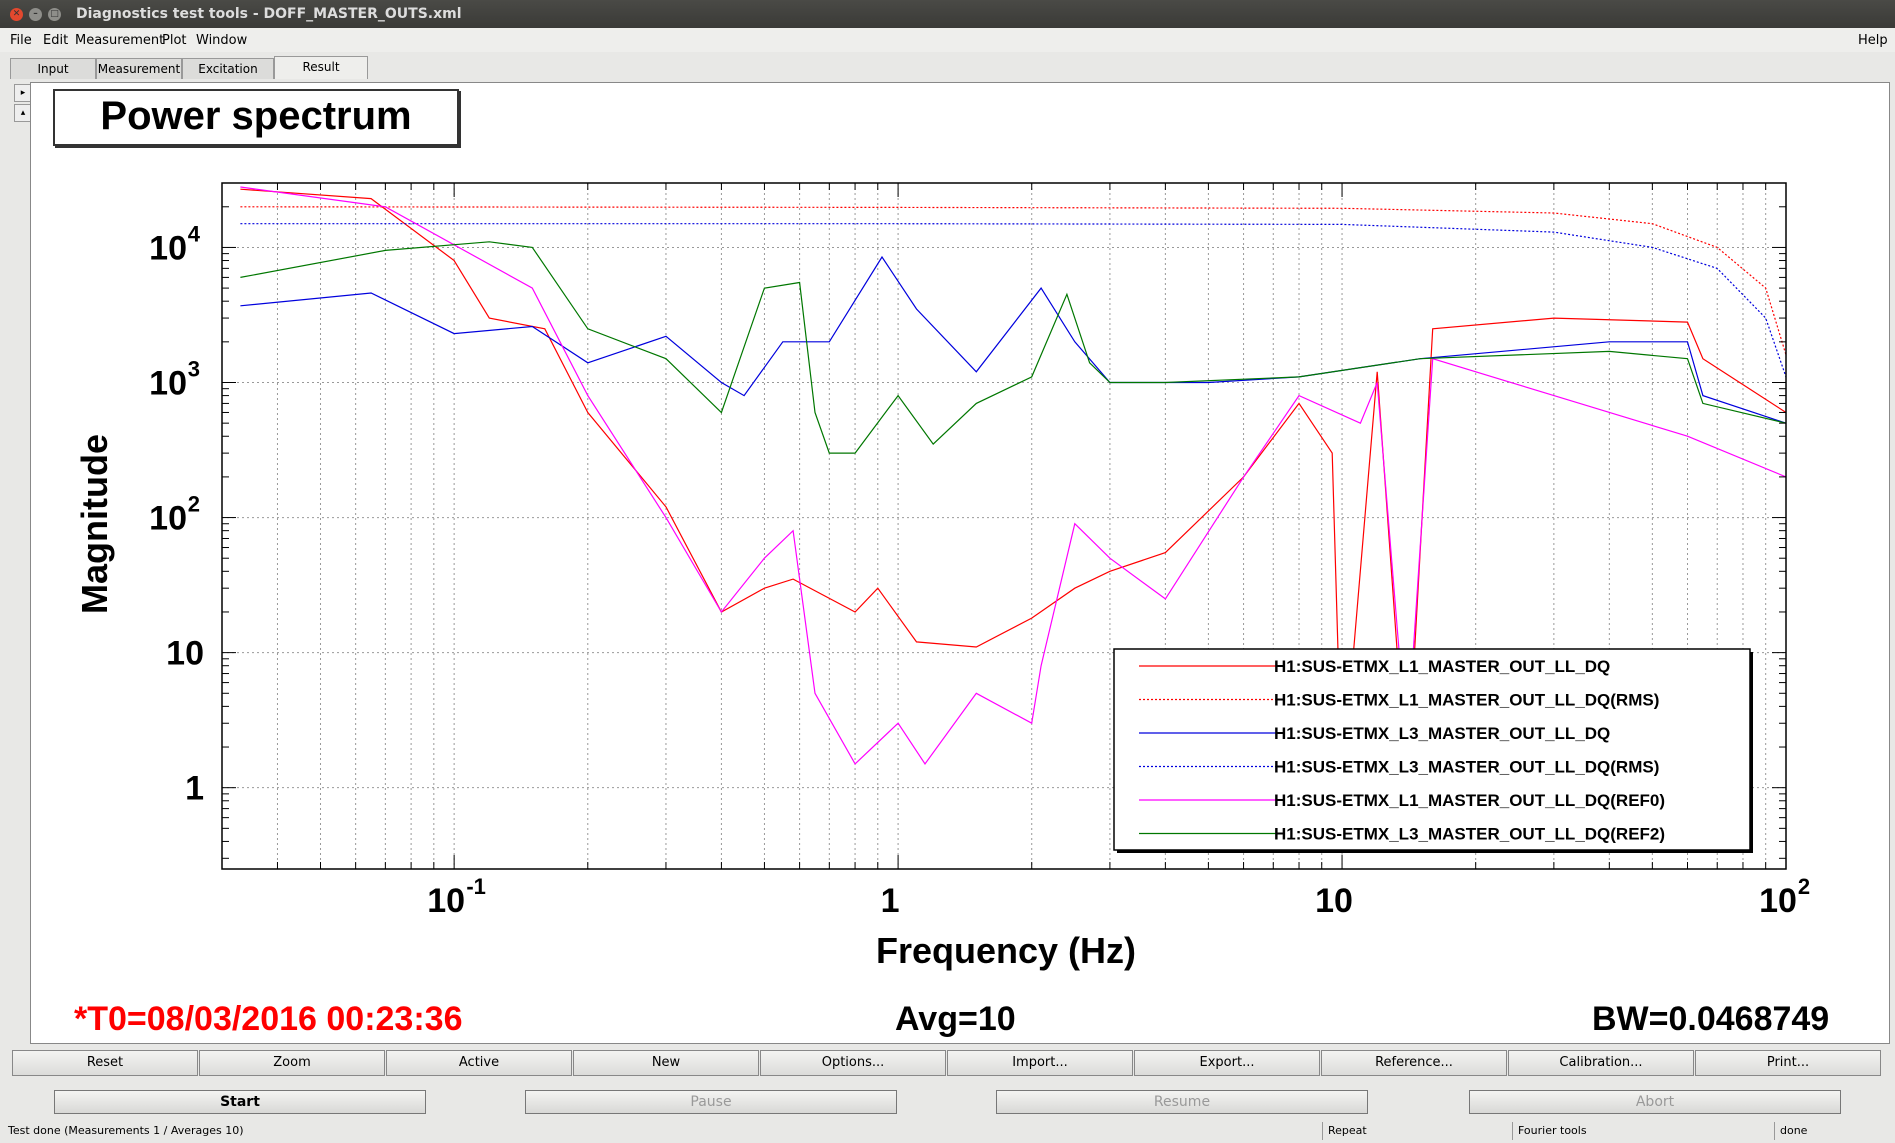 This screenshot has width=1895, height=1143. Describe the element at coordinates (1006, 950) in the screenshot. I see `x-axis-label: Frequency (Hz)` at that location.